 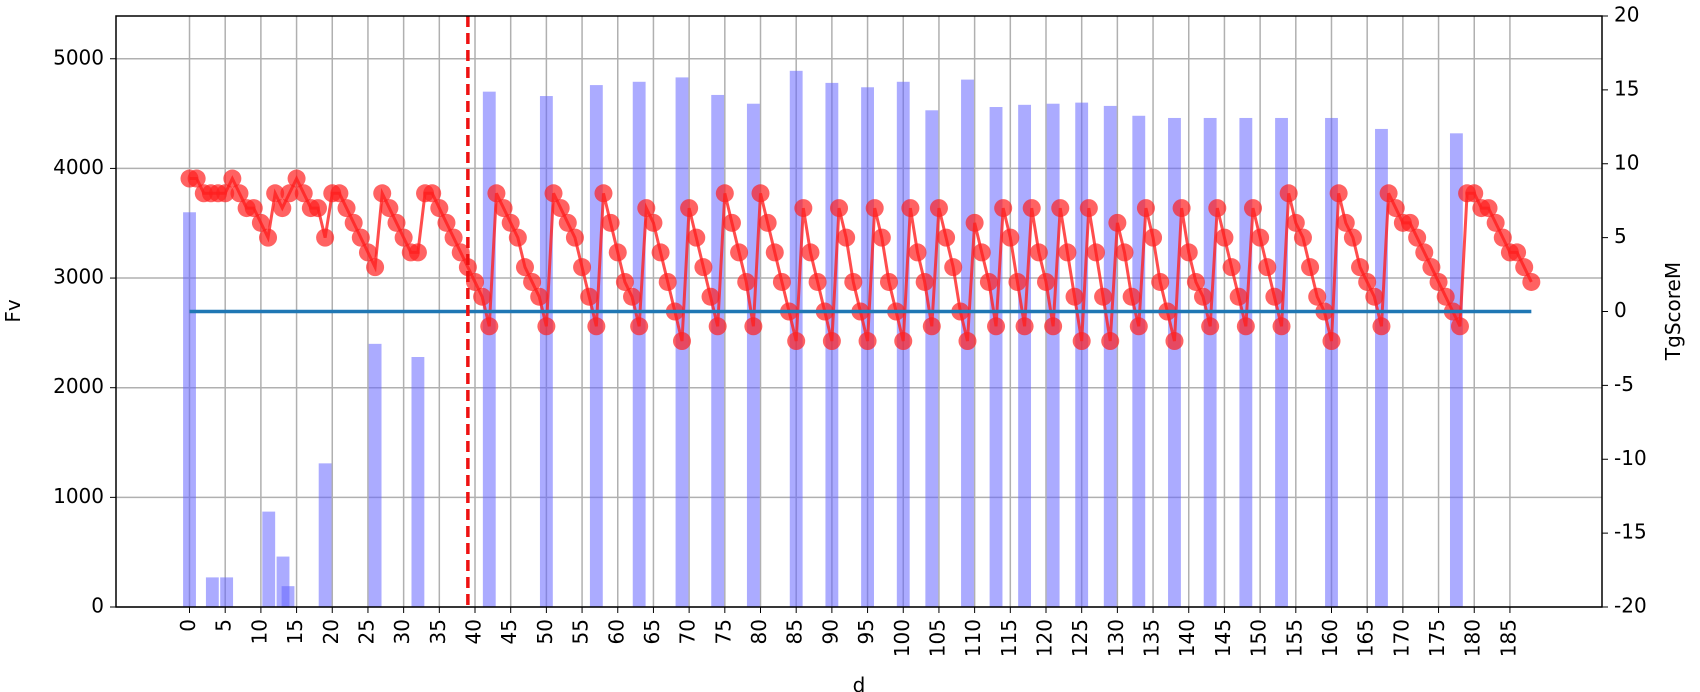 I want to click on x-tick-label: 80, so click(x=759, y=631).